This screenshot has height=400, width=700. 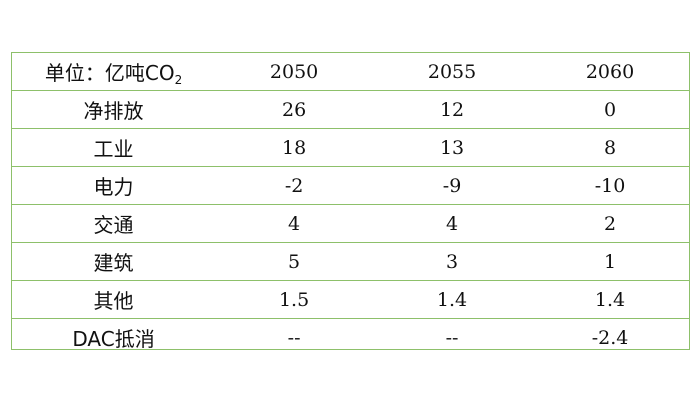 I want to click on row-label: 其他, so click(x=114, y=299).